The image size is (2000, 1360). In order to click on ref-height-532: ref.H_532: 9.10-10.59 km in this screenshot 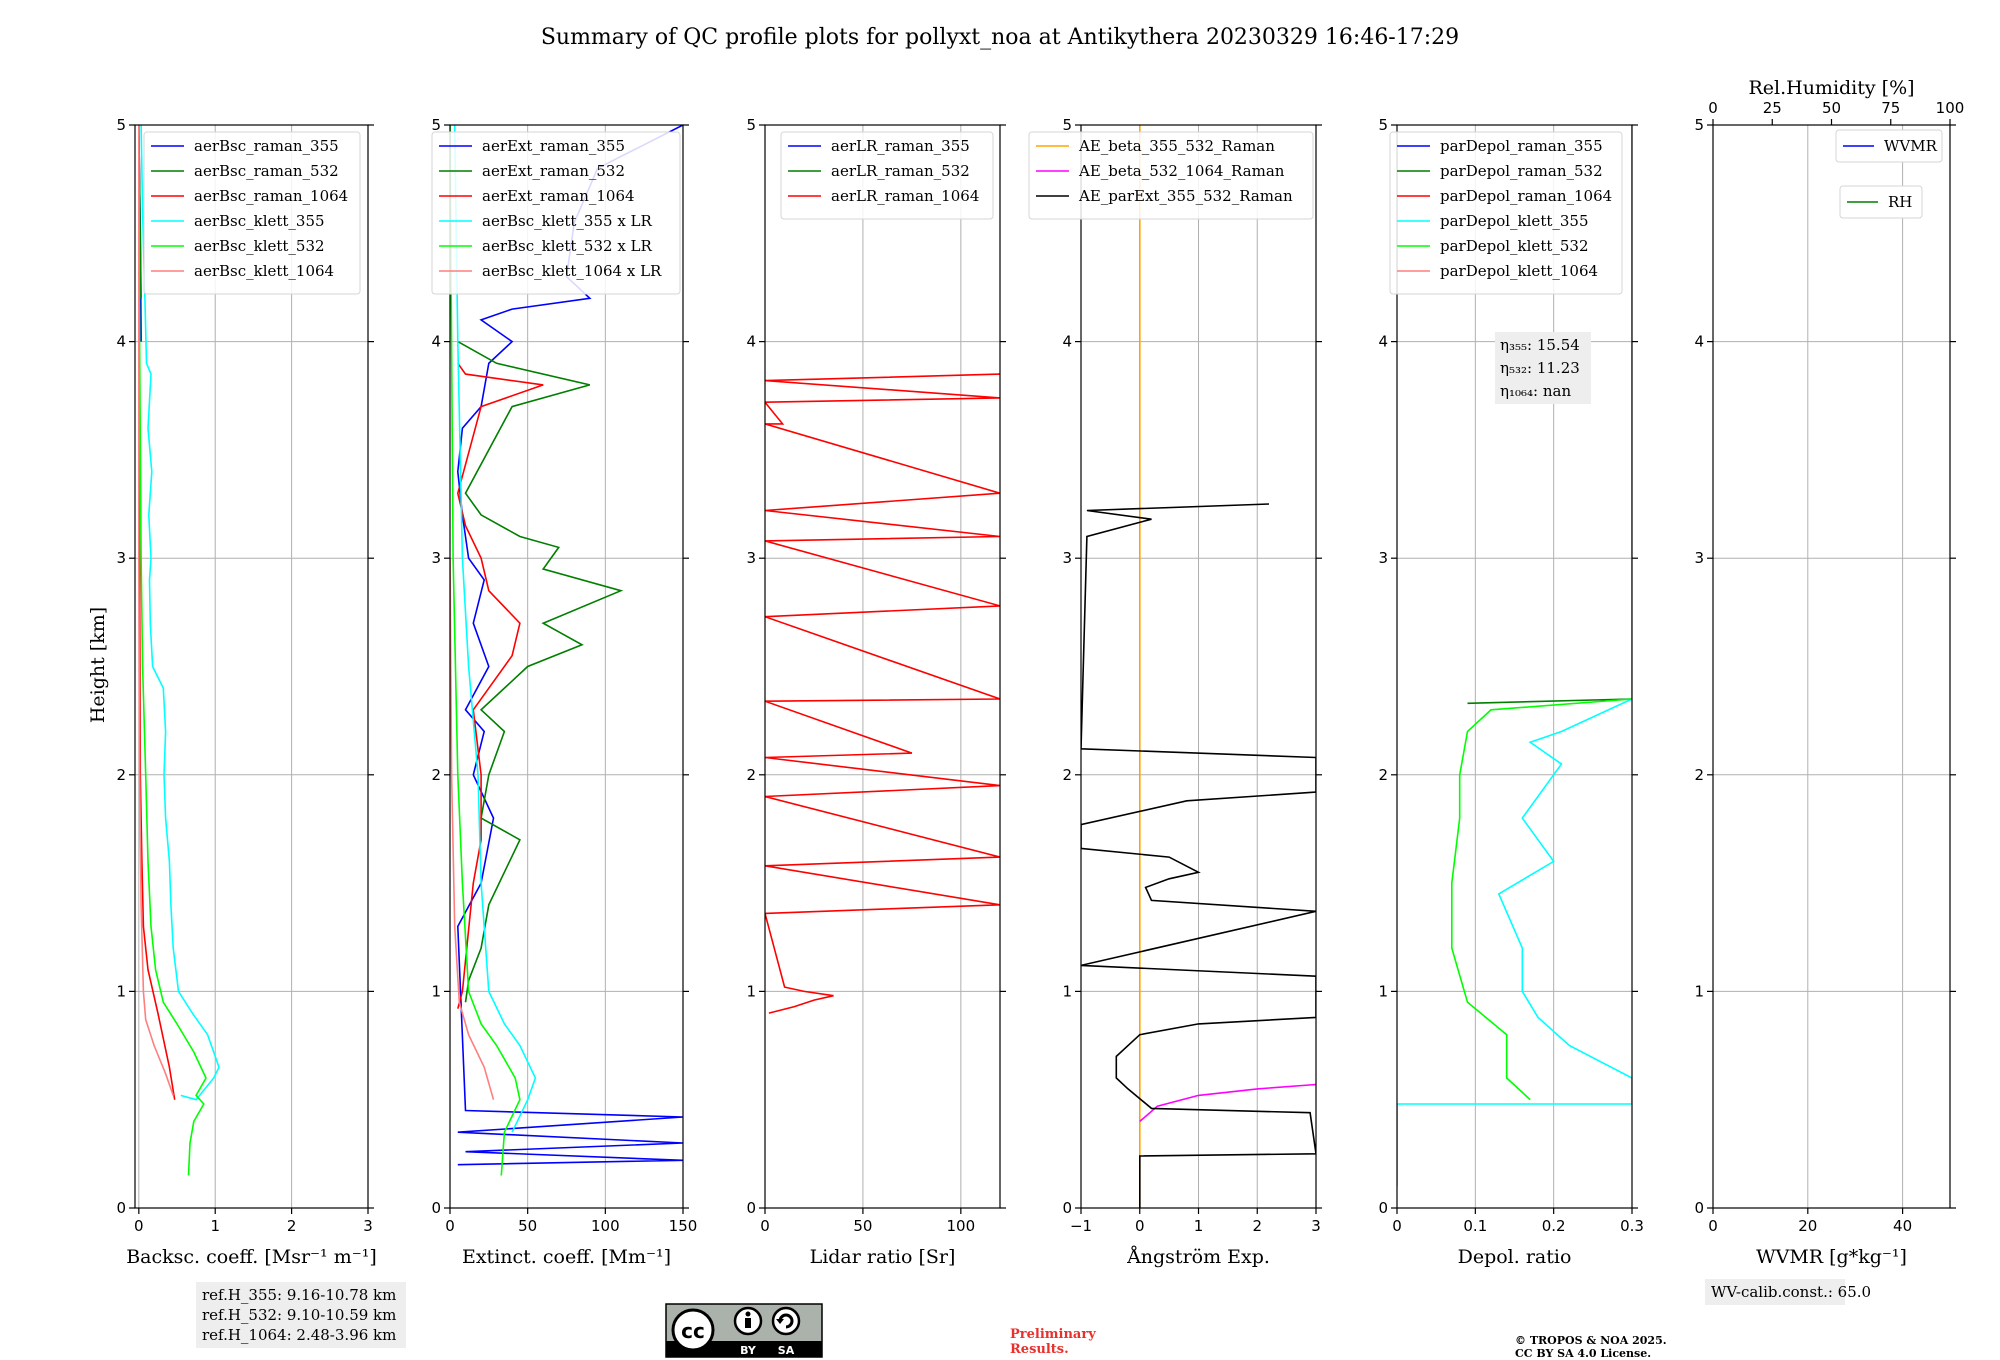, I will do `click(299, 1315)`.